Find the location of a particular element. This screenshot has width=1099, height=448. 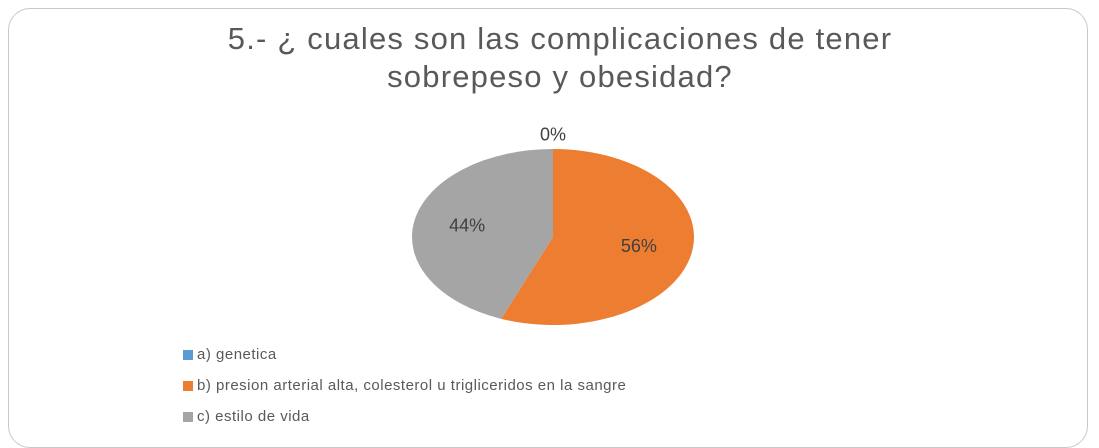

data-label: 44% is located at coordinates (467, 226).